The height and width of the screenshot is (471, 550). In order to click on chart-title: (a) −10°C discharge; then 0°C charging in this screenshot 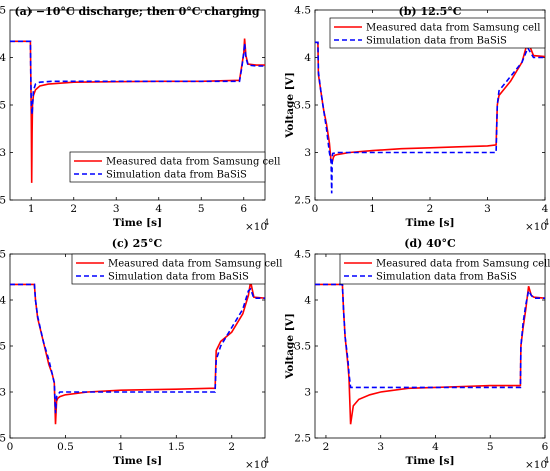, I will do `click(136, 11)`.